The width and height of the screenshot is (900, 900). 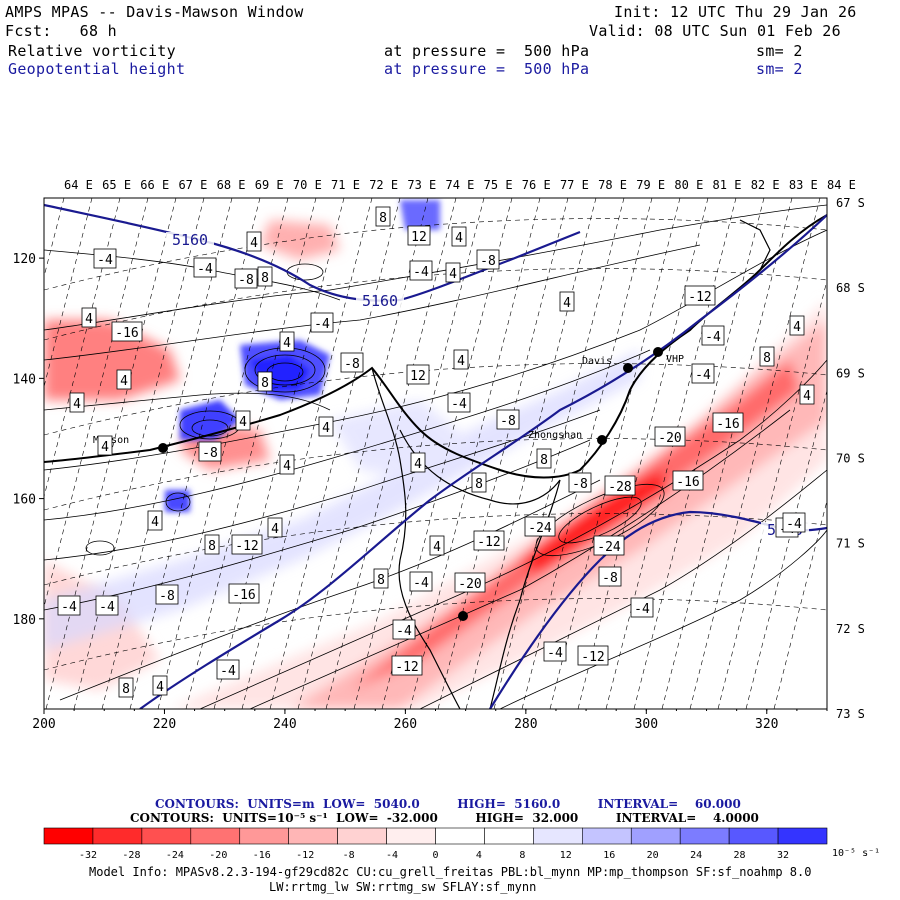 I want to click on y-tick-label: 140, so click(x=24, y=379).